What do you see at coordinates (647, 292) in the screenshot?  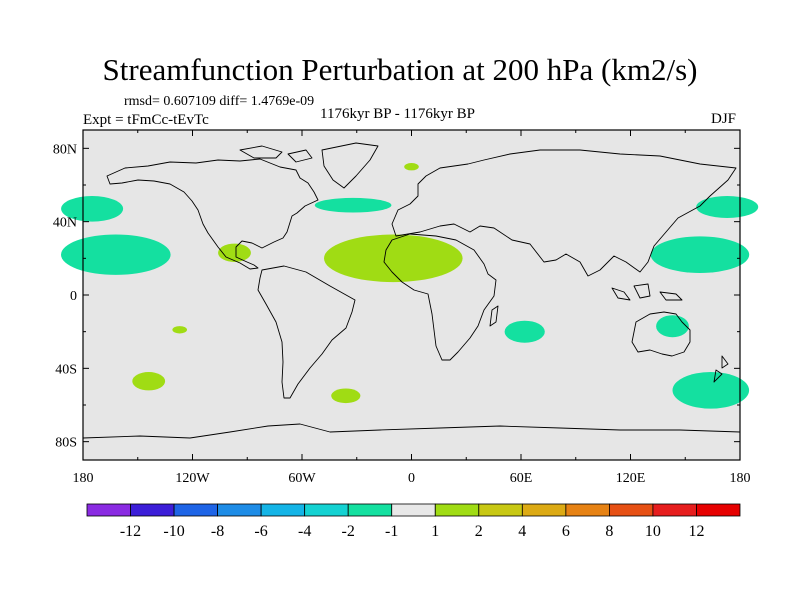 I see `coast-maritime-continent` at bounding box center [647, 292].